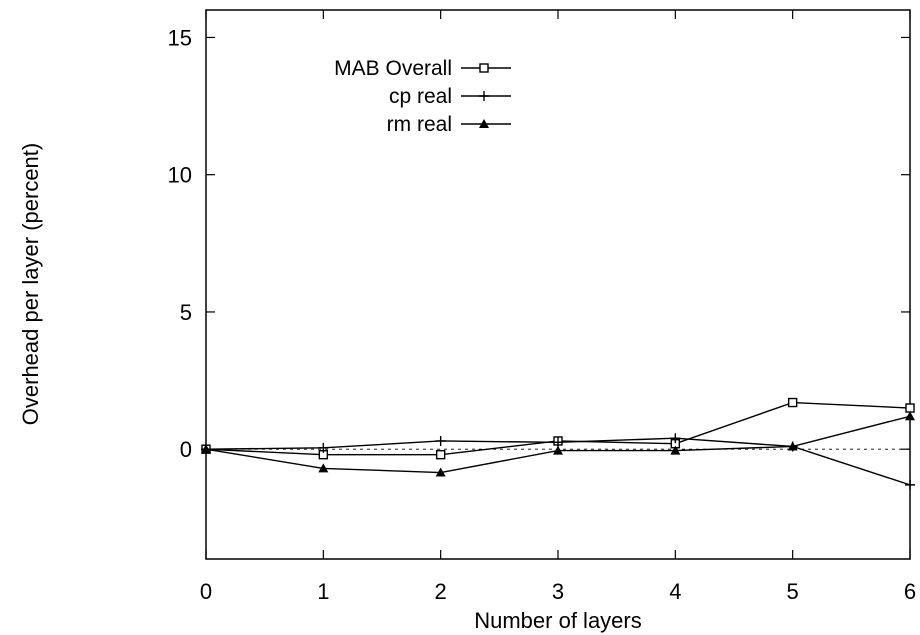 The image size is (920, 635). What do you see at coordinates (558, 591) in the screenshot?
I see `x-tick-label: 3` at bounding box center [558, 591].